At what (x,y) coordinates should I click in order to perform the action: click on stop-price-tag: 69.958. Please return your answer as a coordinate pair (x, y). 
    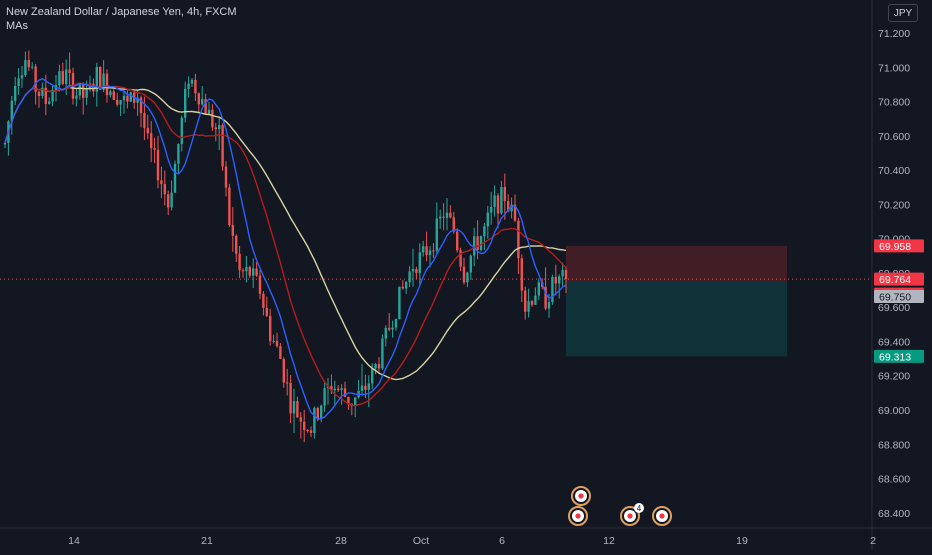
    Looking at the image, I should click on (895, 247).